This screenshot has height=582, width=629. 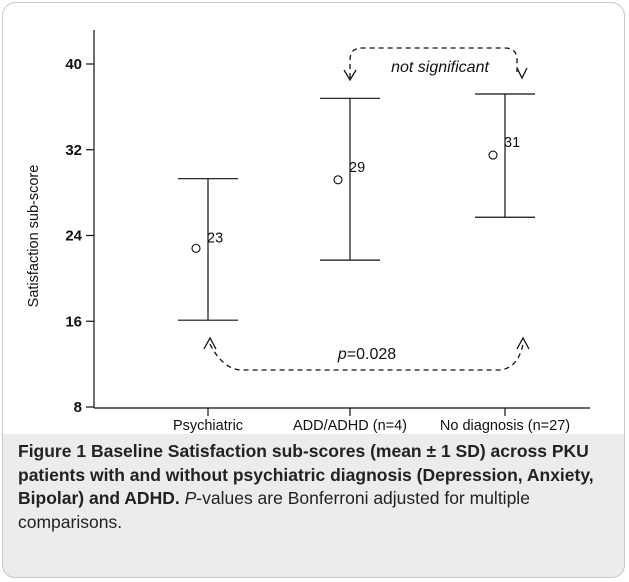 I want to click on top-bracket, so click(x=433, y=62).